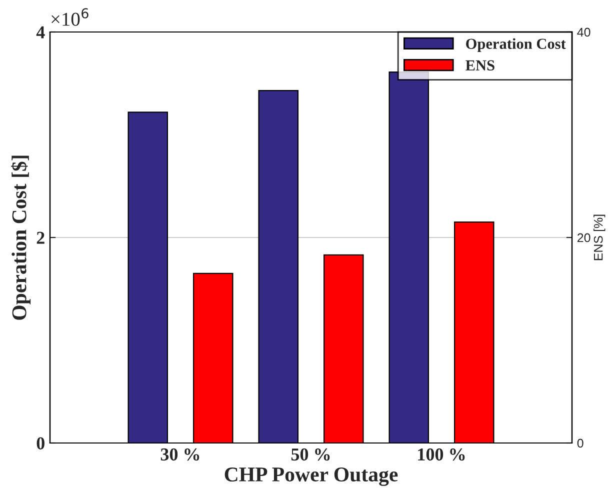 Image resolution: width=610 pixels, height=493 pixels. What do you see at coordinates (583, 237) in the screenshot?
I see `y2-tick-label: 20` at bounding box center [583, 237].